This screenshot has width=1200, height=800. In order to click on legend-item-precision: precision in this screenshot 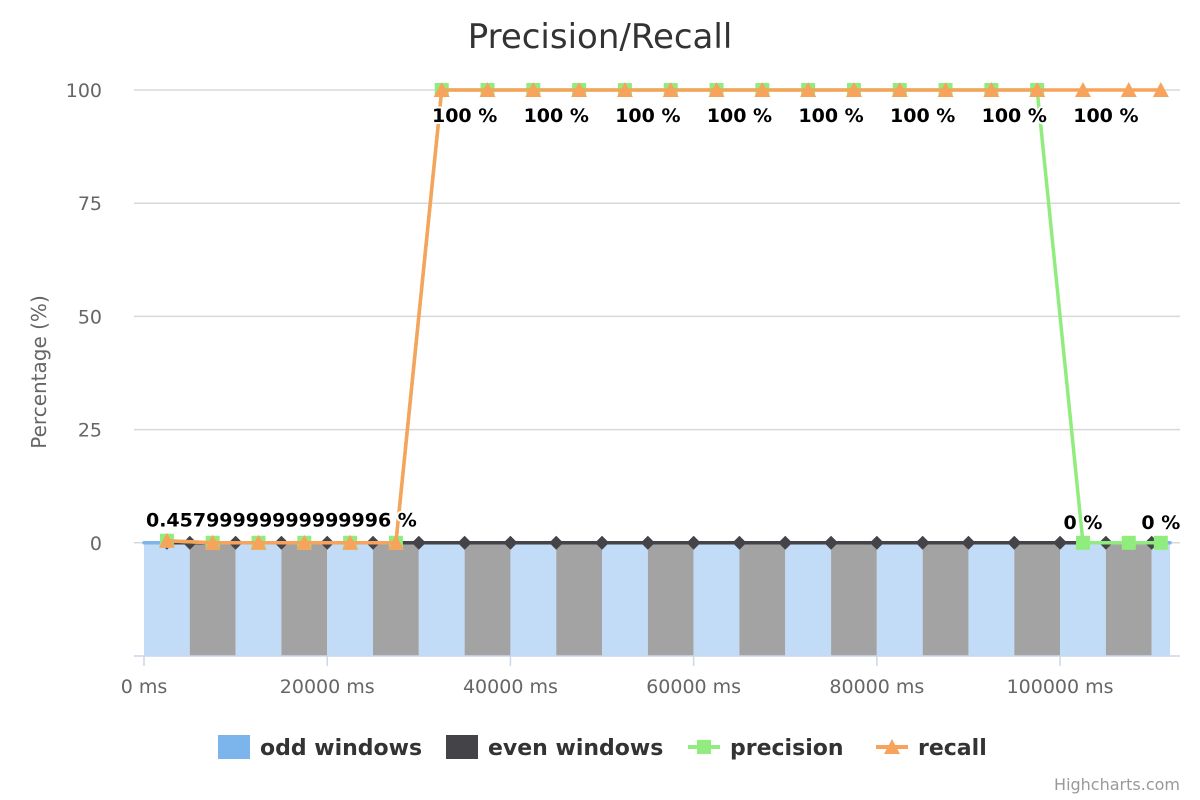, I will do `click(766, 748)`.